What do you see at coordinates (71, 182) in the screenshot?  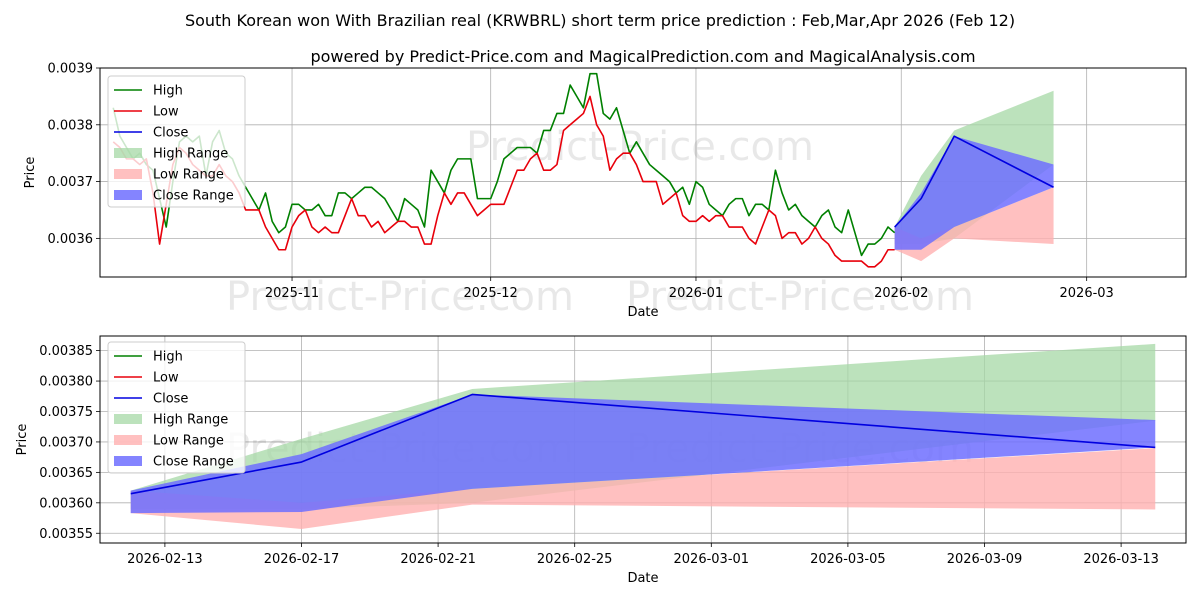 I see `y-tick-label: 0.0037` at bounding box center [71, 182].